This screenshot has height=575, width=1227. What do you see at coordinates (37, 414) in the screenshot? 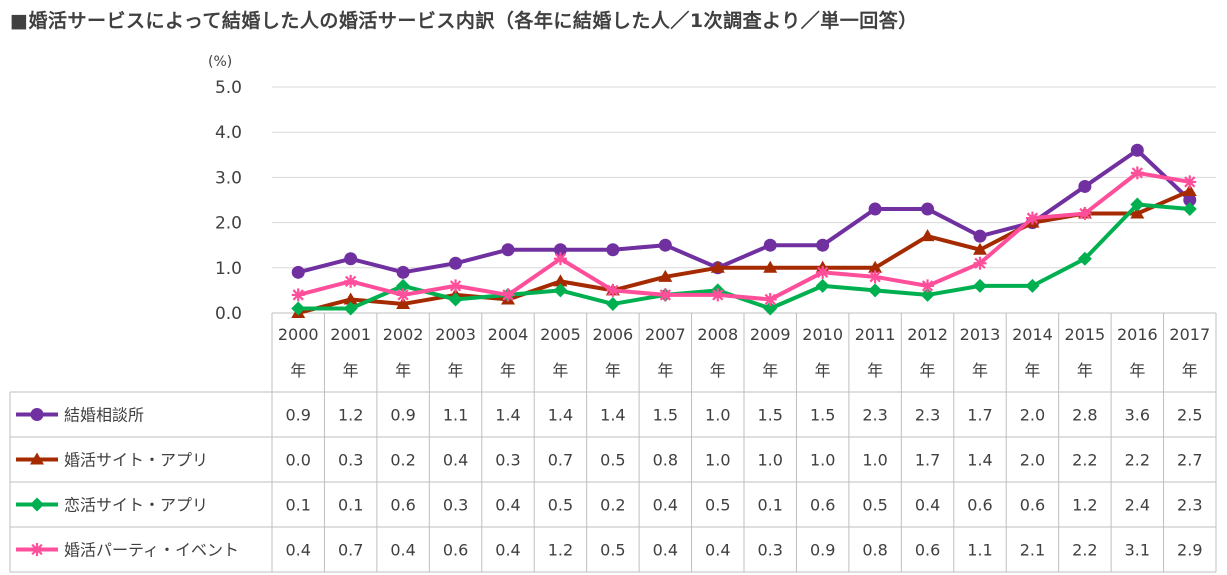
I see `series-1-legend-marker` at bounding box center [37, 414].